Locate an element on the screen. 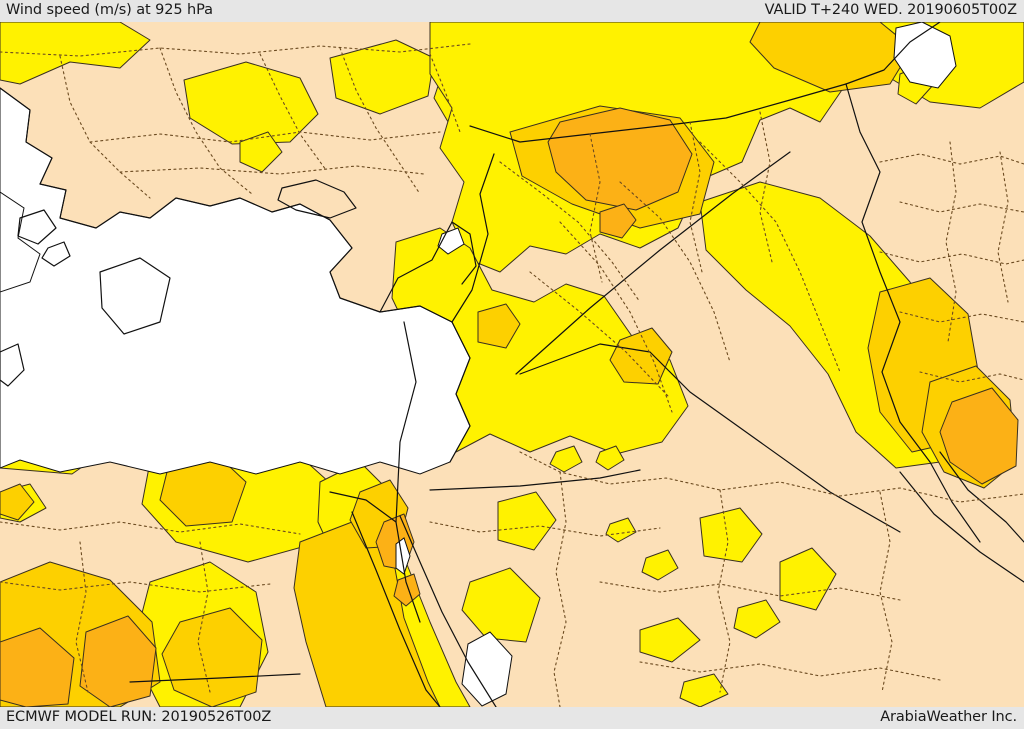 The height and width of the screenshot is (729, 1024). red-sea-water is located at coordinates (487, 669).